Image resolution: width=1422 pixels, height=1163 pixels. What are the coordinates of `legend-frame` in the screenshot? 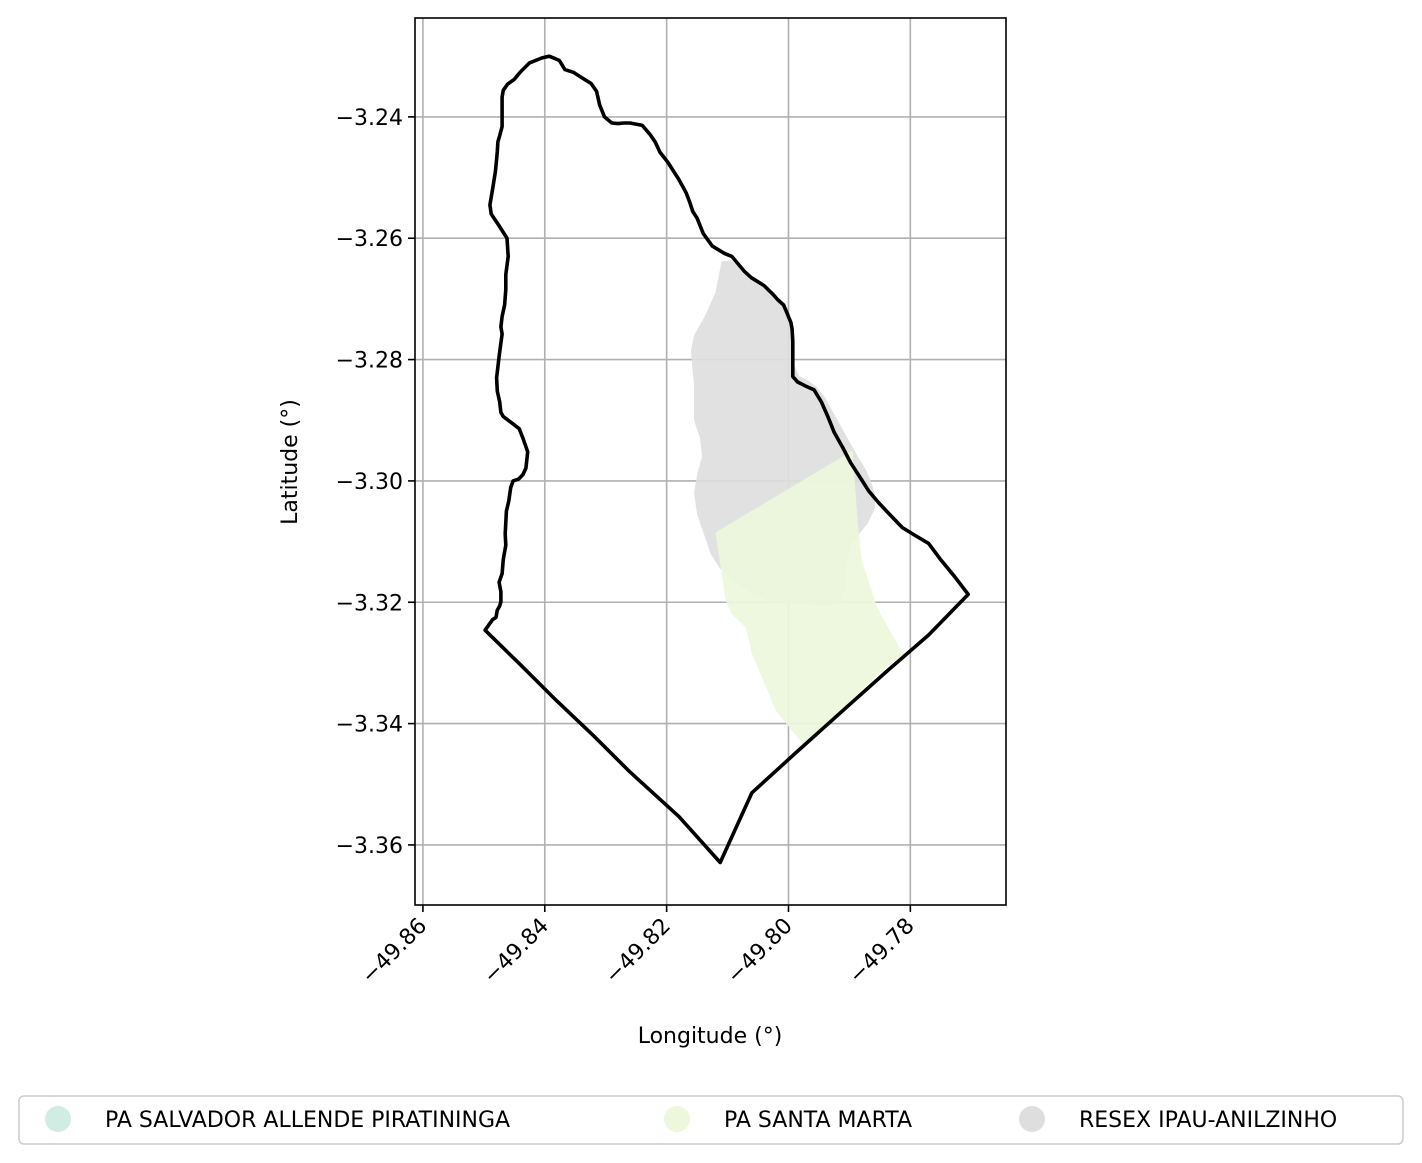 It's located at (711, 1120).